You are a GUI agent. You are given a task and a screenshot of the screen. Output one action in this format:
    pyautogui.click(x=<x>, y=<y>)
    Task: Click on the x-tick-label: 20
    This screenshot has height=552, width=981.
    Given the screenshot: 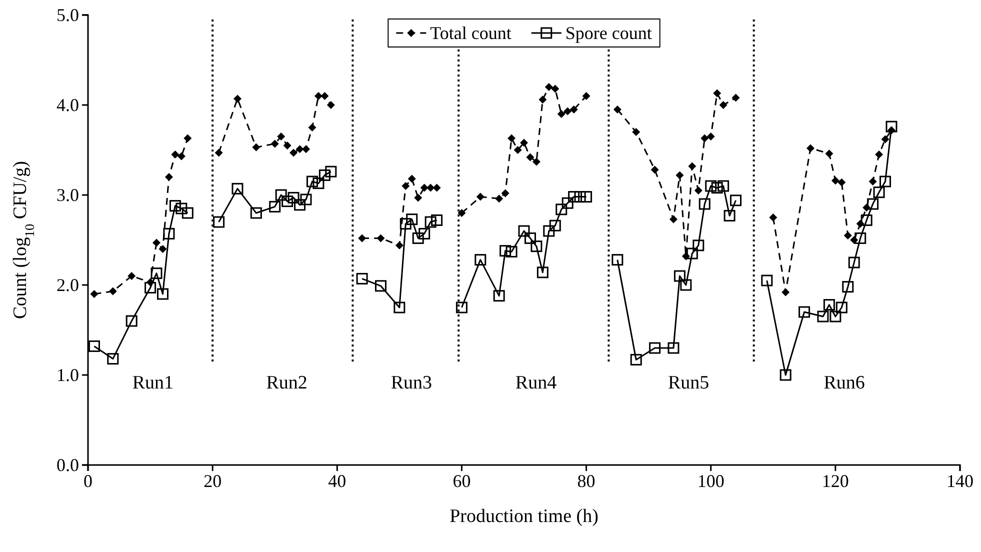 What is the action you would take?
    pyautogui.click(x=213, y=480)
    